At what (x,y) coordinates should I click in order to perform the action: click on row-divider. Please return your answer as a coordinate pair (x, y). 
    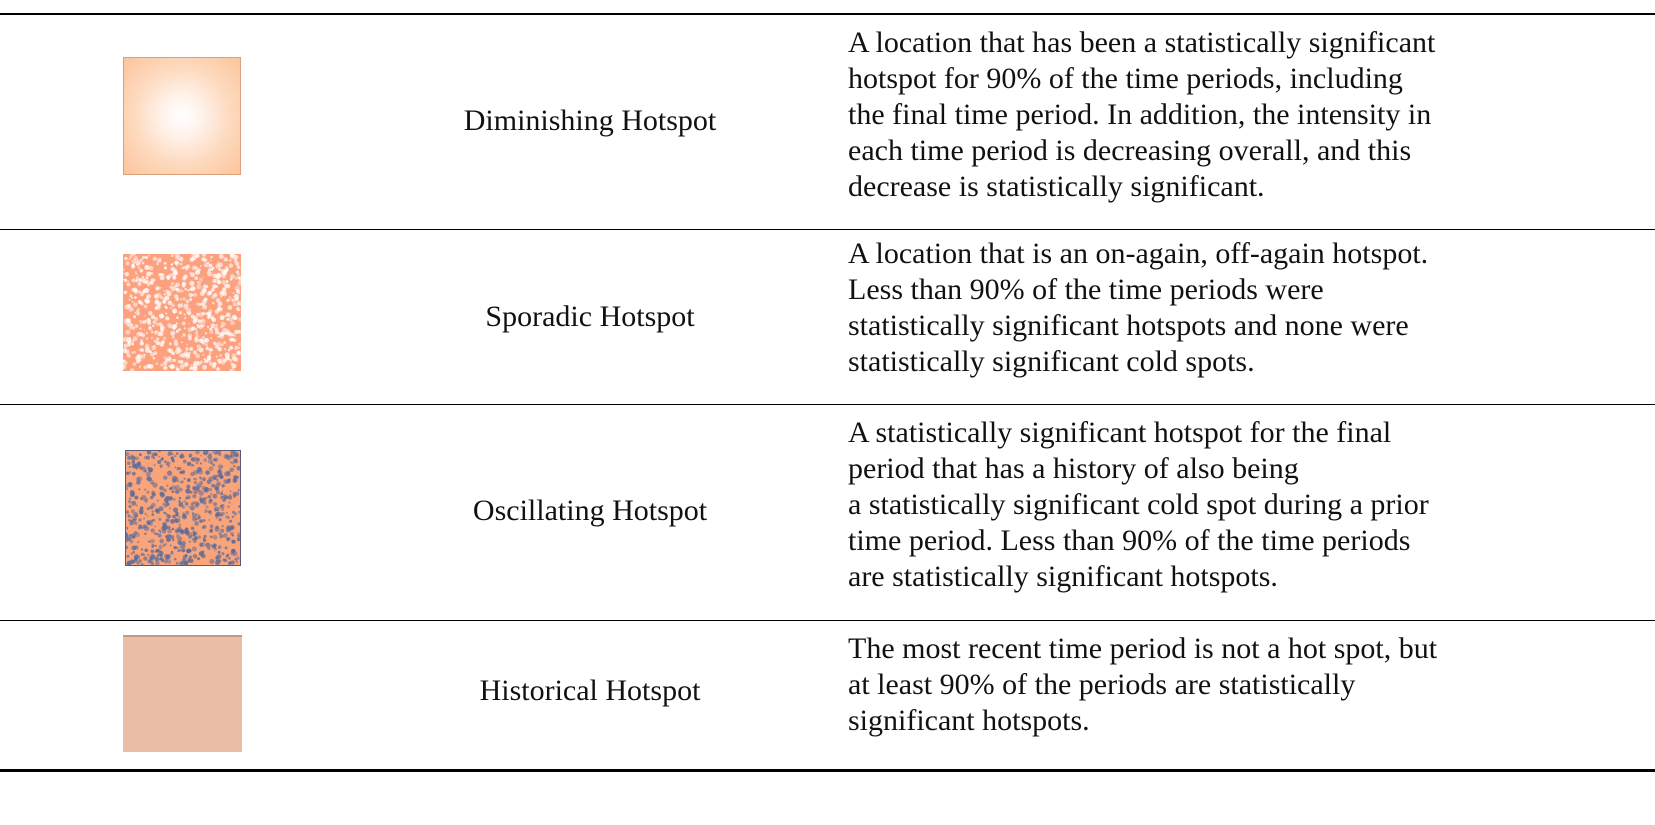
    Looking at the image, I should click on (827, 620).